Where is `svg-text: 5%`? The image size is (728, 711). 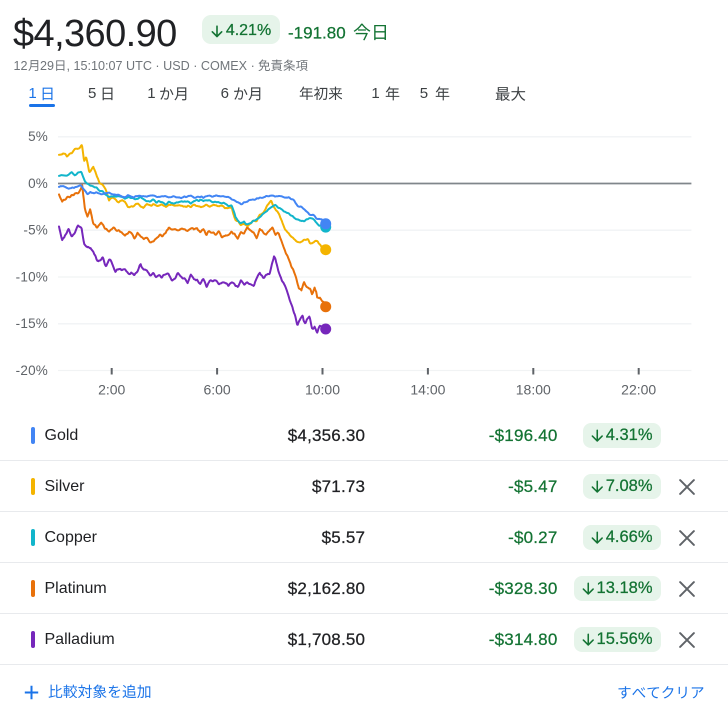
svg-text: 5% is located at coordinates (38, 136).